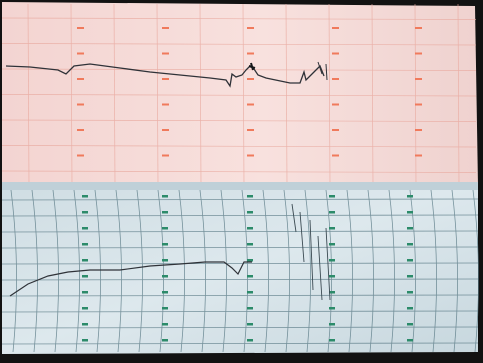 This screenshot has width=483, height=363. I want to click on lower-trace, so click(130, 279).